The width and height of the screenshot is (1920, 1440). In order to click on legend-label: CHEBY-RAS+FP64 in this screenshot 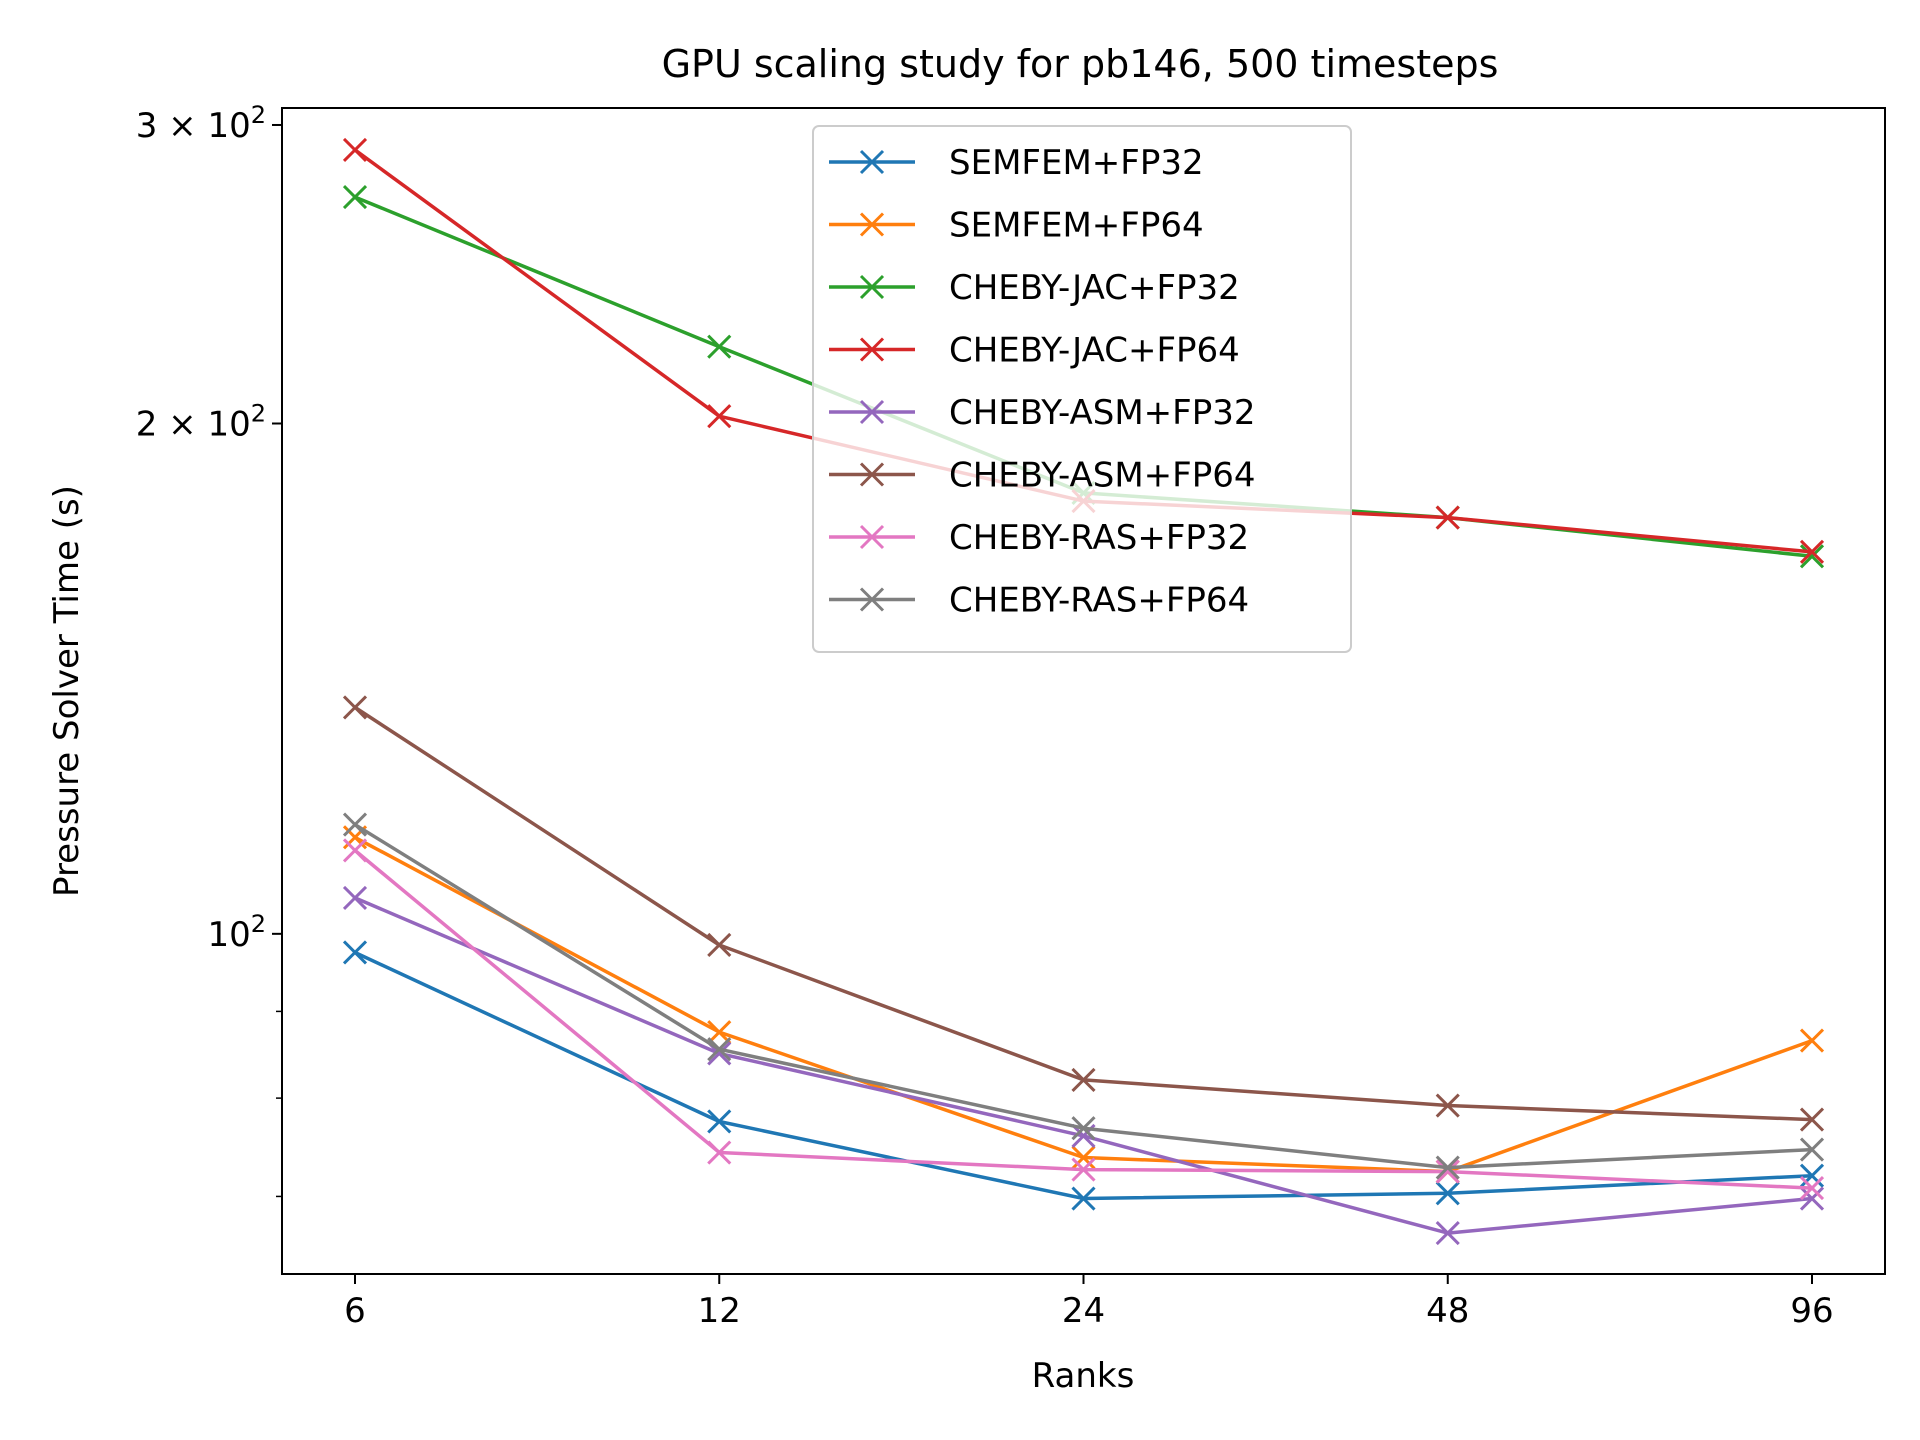, I will do `click(1099, 601)`.